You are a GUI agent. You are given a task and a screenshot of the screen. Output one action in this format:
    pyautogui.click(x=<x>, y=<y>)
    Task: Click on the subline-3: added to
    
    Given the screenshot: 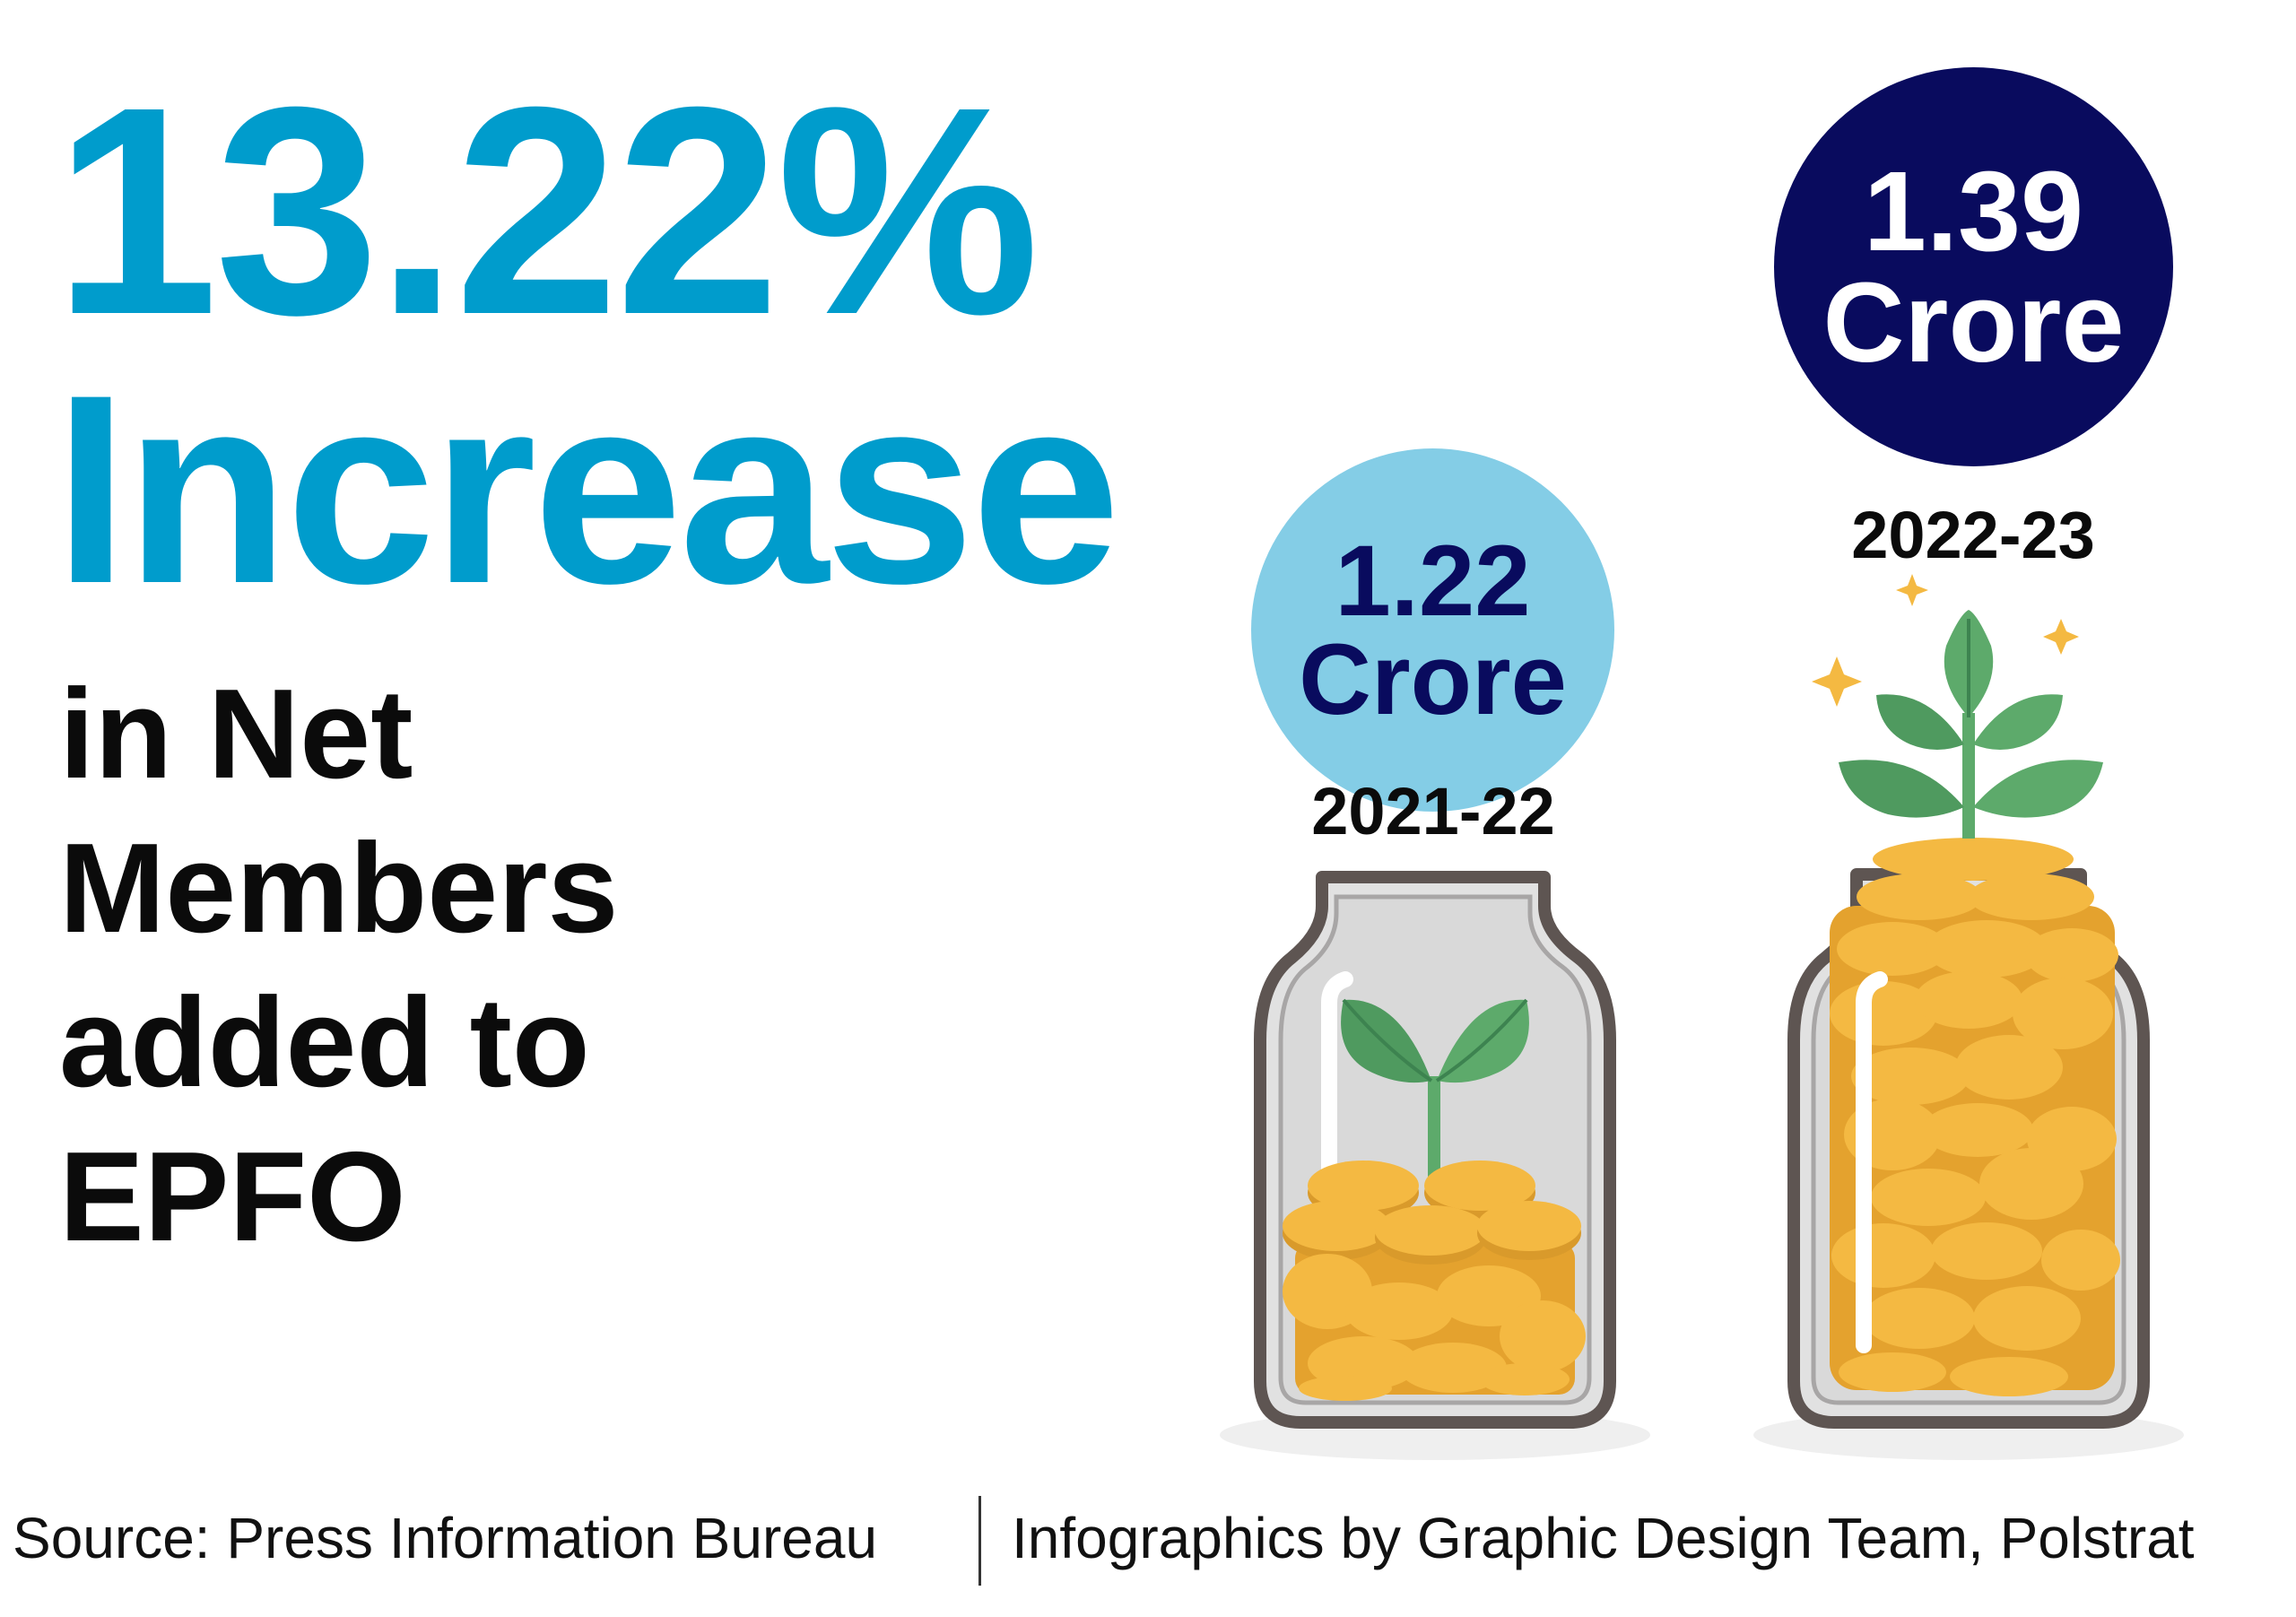 What is the action you would take?
    pyautogui.click(x=324, y=1042)
    